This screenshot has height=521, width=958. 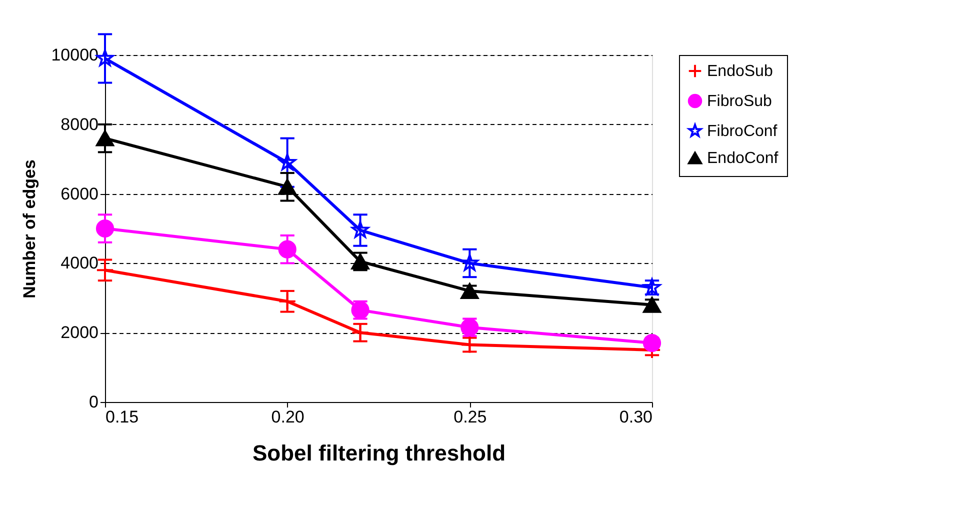 What do you see at coordinates (740, 71) in the screenshot?
I see `legend-label: EndoSub` at bounding box center [740, 71].